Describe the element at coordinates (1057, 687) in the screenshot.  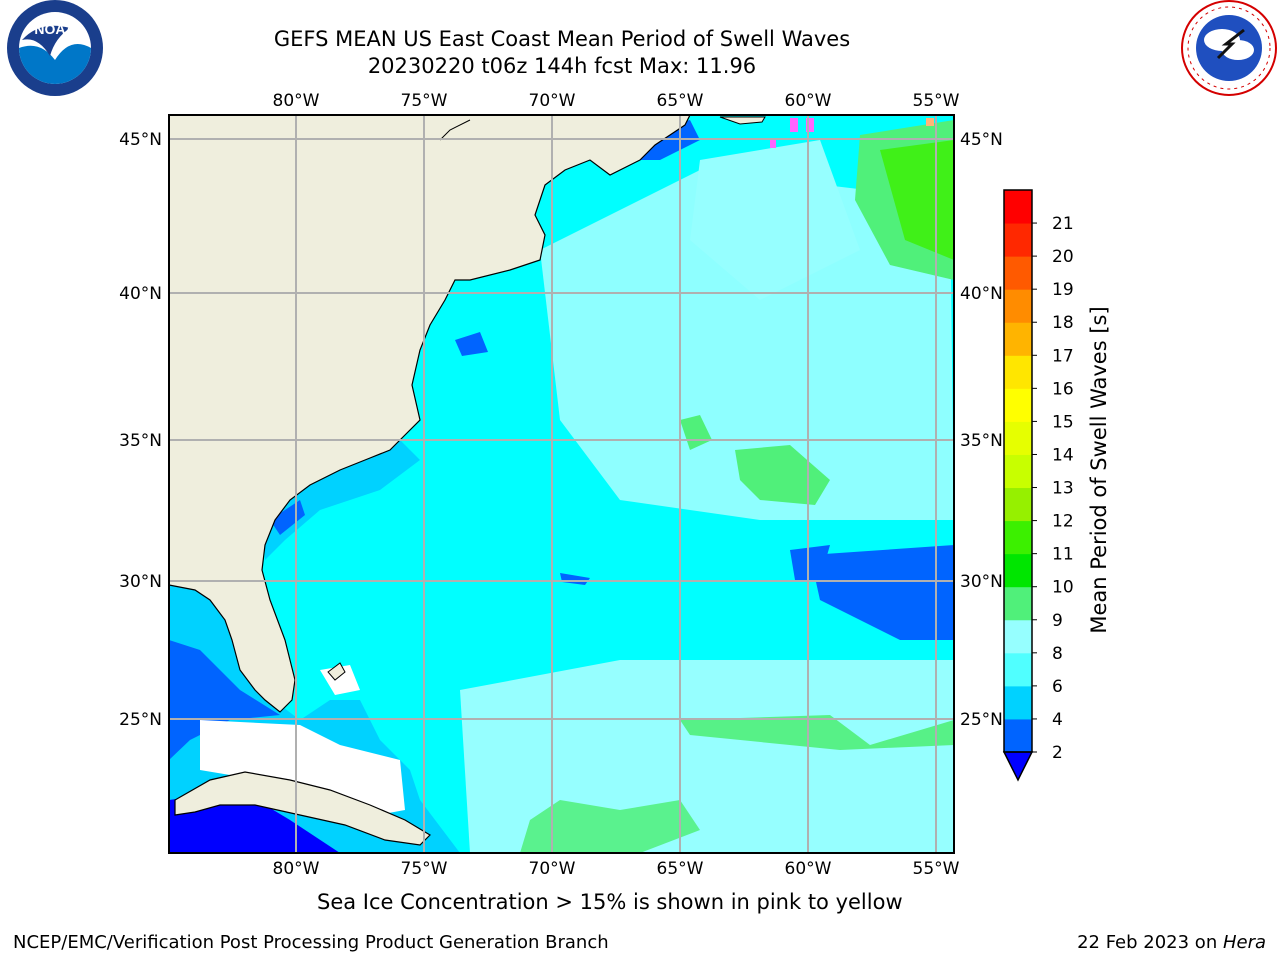
I see `colorbar-tick-label: 6` at that location.